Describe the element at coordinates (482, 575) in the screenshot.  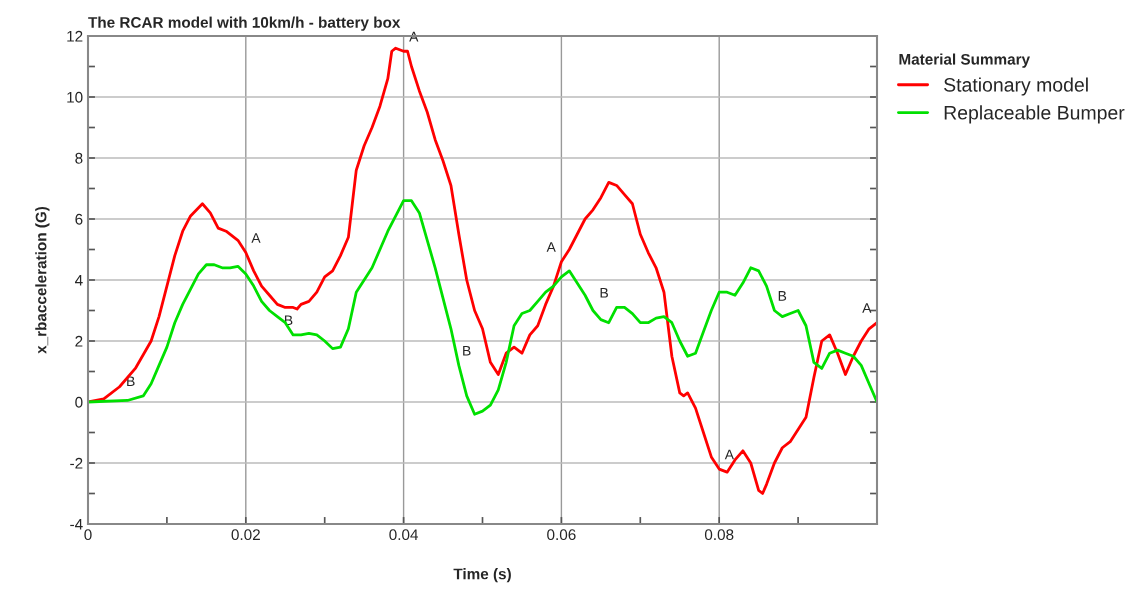
I see `x-axis-title: Time (s)` at that location.